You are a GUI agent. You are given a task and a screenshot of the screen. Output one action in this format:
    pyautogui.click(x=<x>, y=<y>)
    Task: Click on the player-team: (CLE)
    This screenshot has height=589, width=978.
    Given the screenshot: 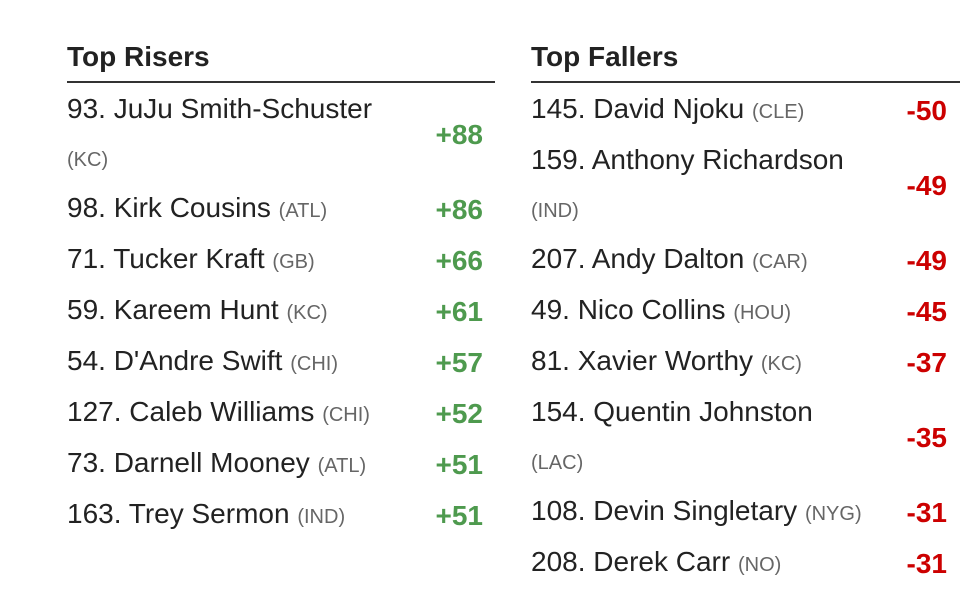 What is the action you would take?
    pyautogui.click(x=778, y=112)
    